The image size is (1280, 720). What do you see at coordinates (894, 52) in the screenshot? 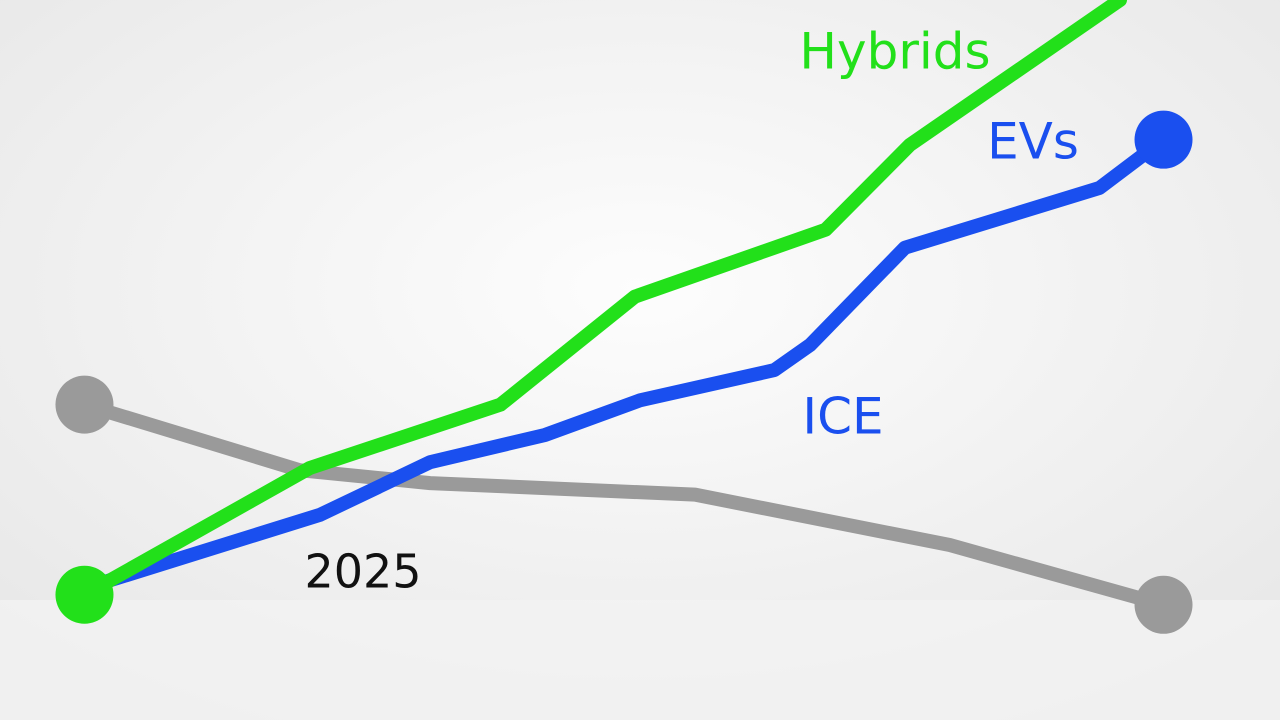
I see `series-label: Hybrids` at bounding box center [894, 52].